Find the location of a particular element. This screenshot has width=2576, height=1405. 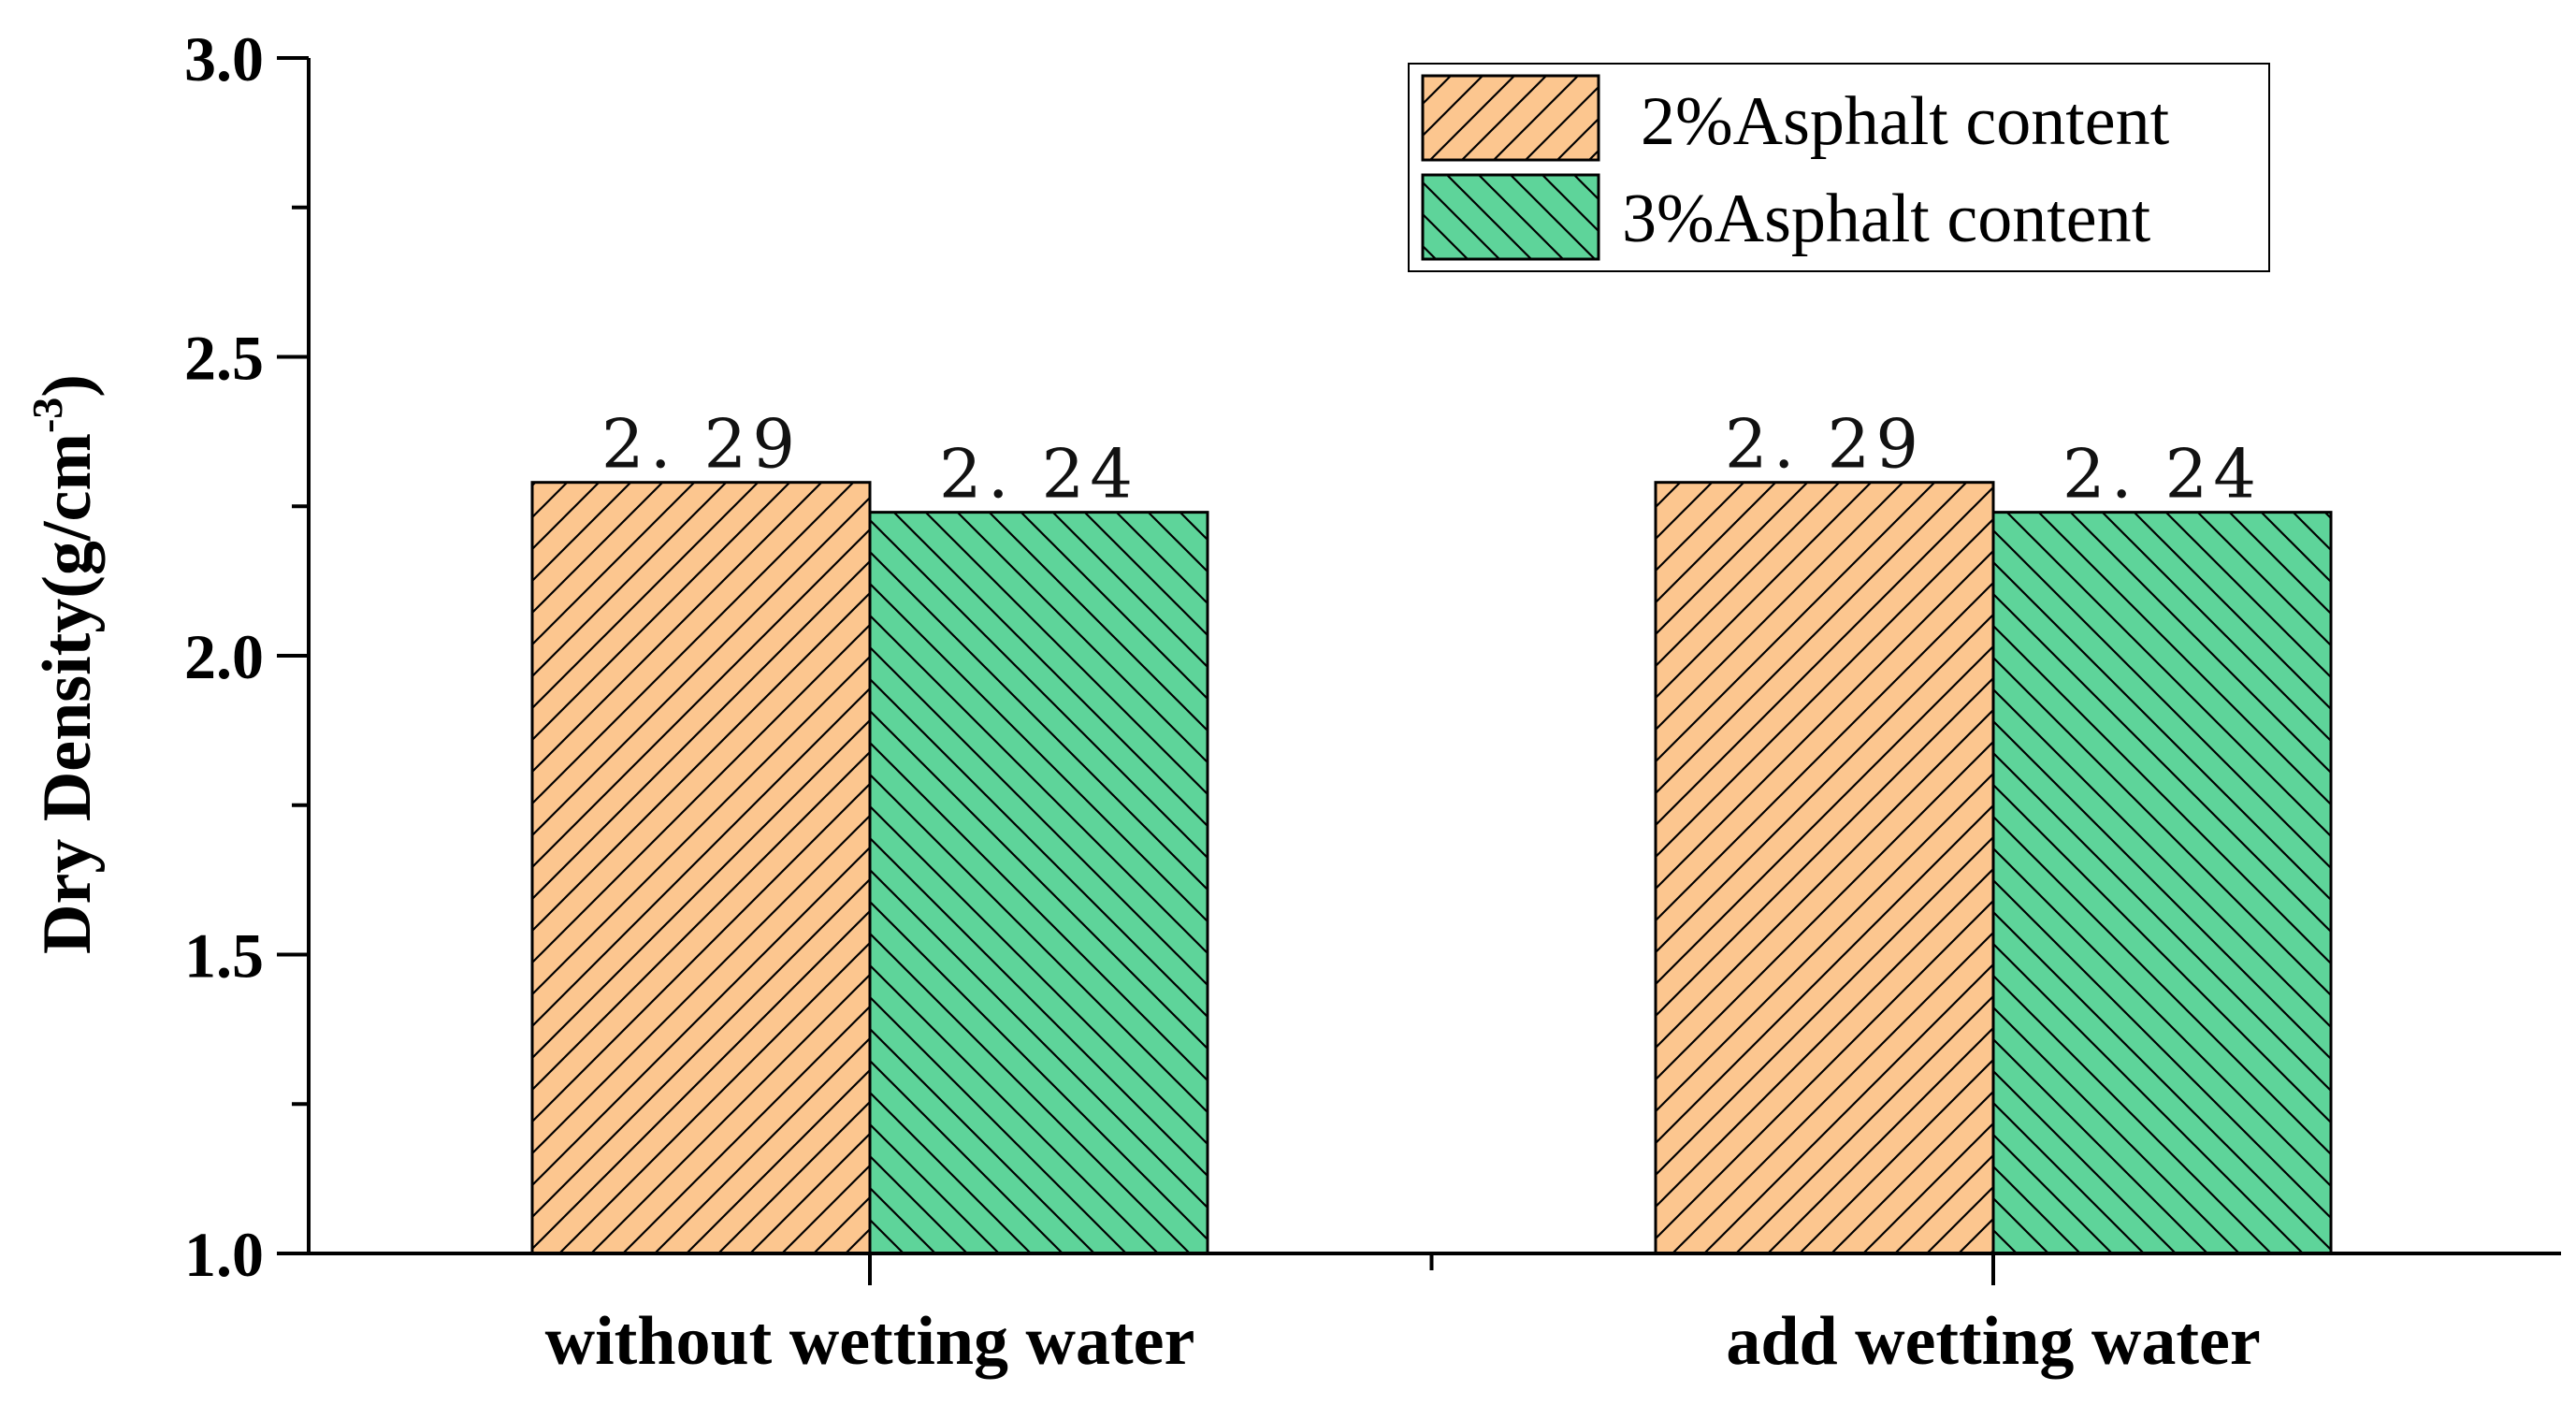

data-labels-group: 2. 29 2. 24 2. 29 2. 24 is located at coordinates (1431, 459).